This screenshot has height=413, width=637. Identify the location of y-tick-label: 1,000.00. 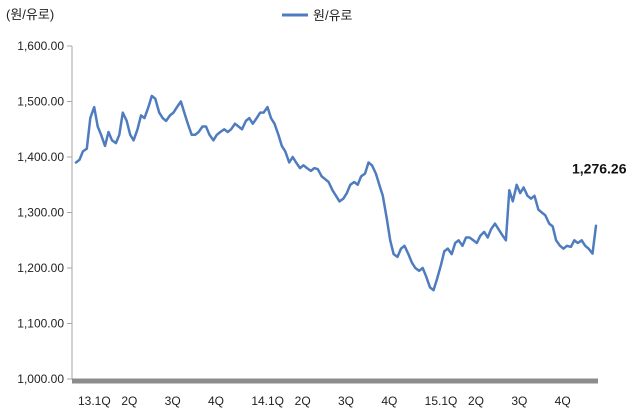
(40, 379).